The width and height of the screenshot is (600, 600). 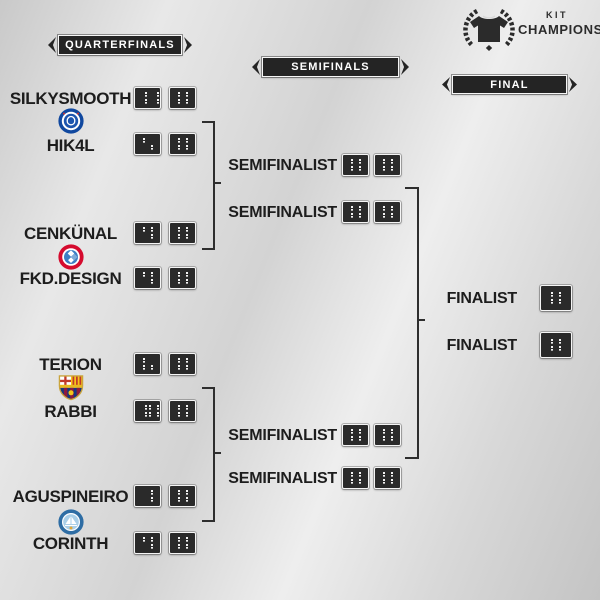 What do you see at coordinates (557, 15) in the screenshot?
I see `logo-kit-label: KIT` at bounding box center [557, 15].